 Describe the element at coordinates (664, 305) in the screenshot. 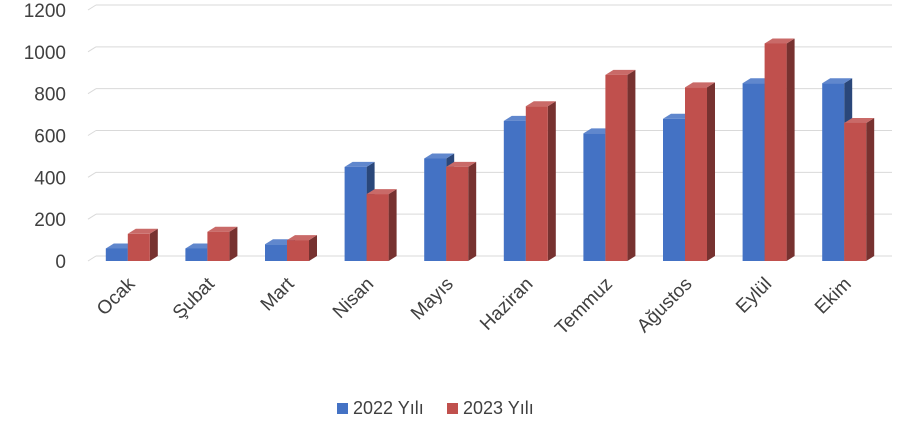

I see `x-tick-label: Ağustos` at that location.